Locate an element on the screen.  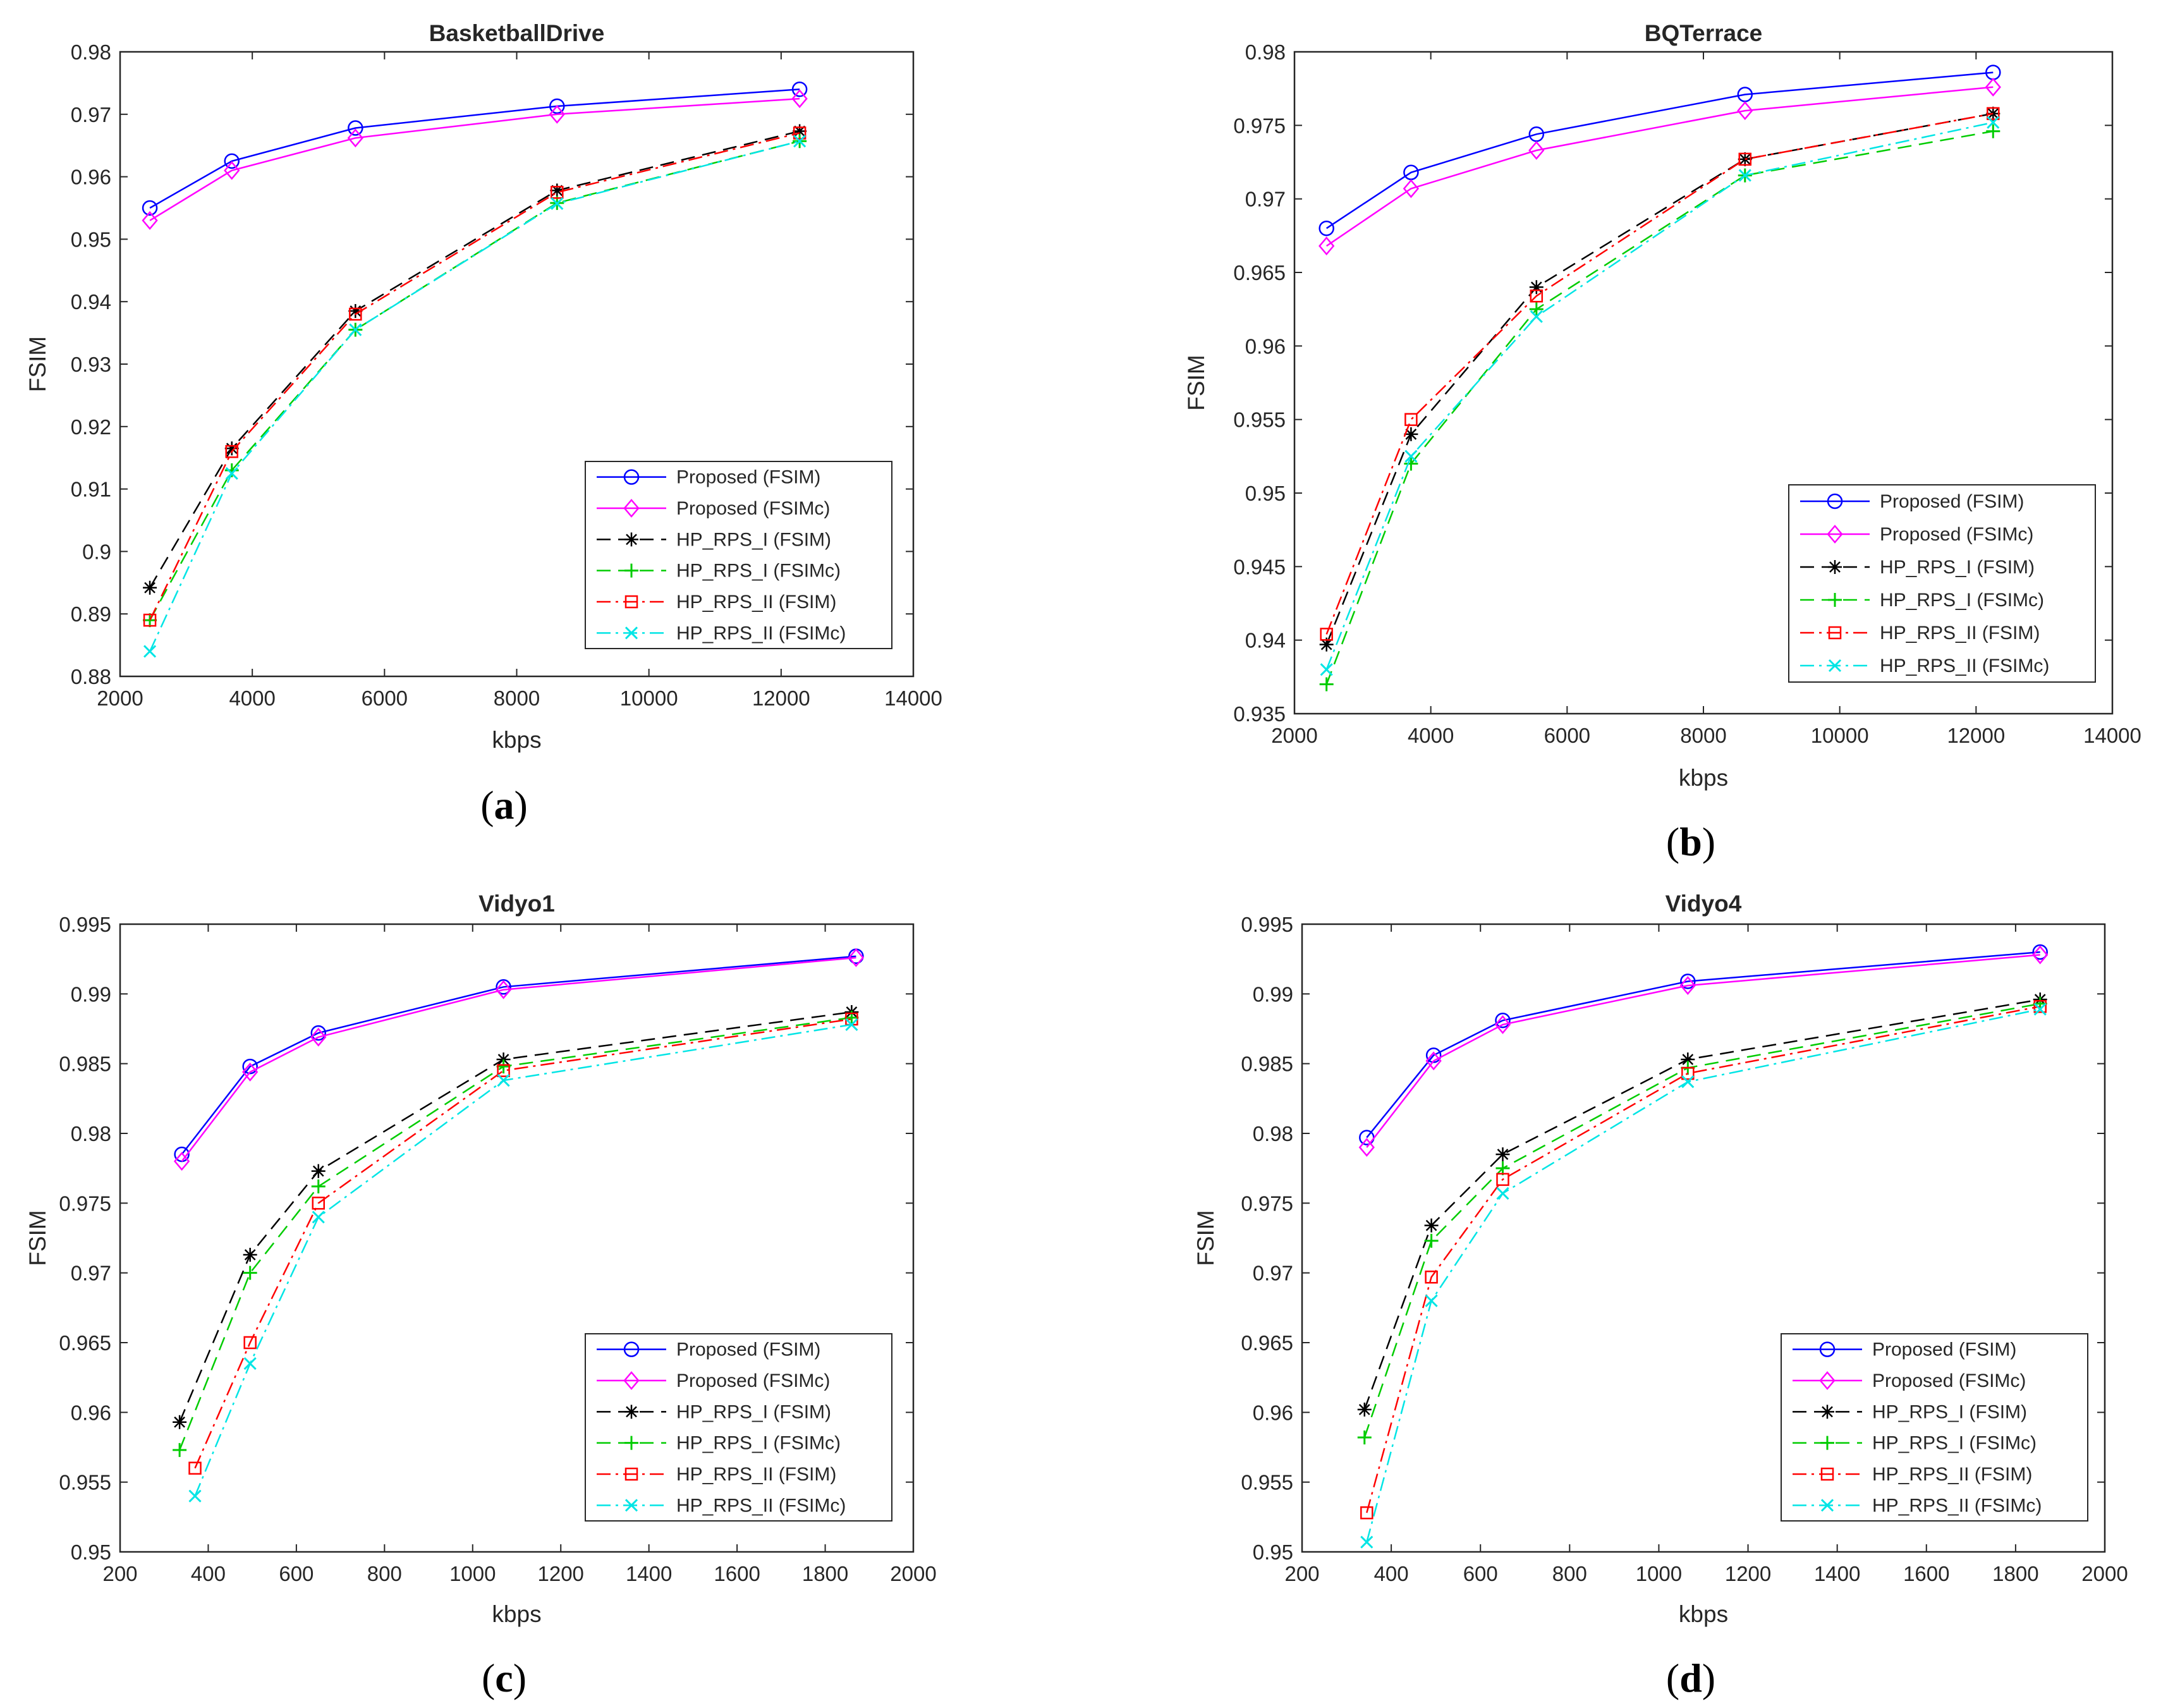
y-tick-label: 0.985 is located at coordinates (1267, 1064).